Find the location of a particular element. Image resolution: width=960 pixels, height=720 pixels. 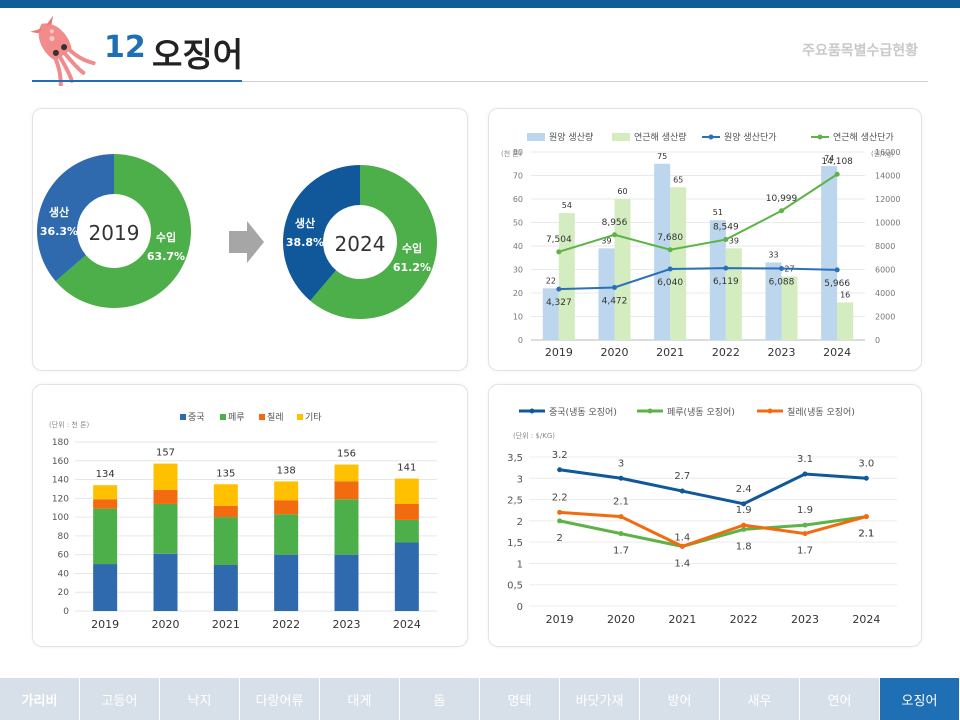

y-tick-label: 10 is located at coordinates (518, 317).